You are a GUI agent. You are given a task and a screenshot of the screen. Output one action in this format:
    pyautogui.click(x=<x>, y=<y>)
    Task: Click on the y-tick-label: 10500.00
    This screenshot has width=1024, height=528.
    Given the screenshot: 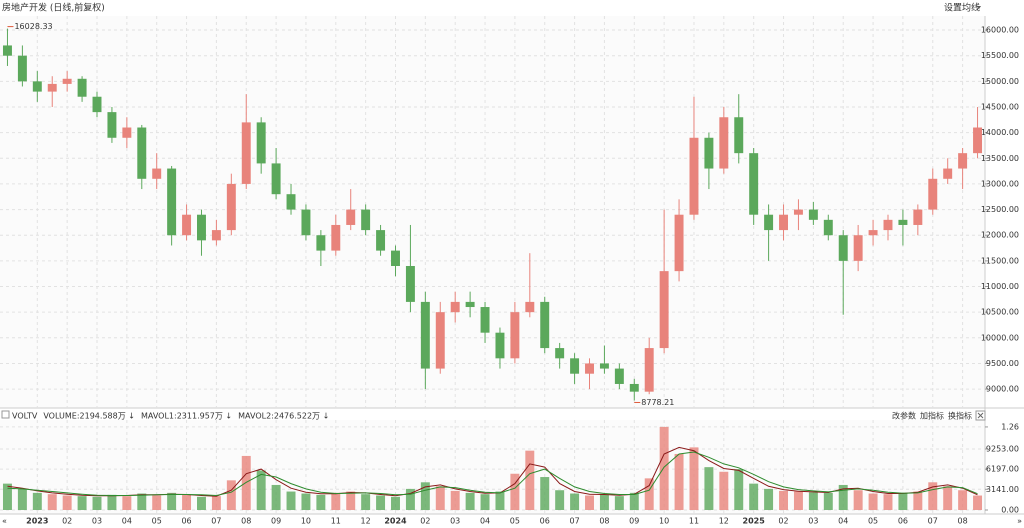 What is the action you would take?
    pyautogui.click(x=1000, y=312)
    